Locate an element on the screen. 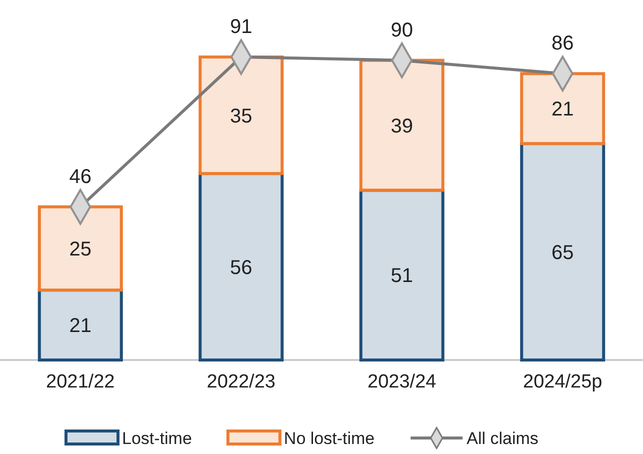 This screenshot has width=643, height=454. data-label: 65 is located at coordinates (563, 253).